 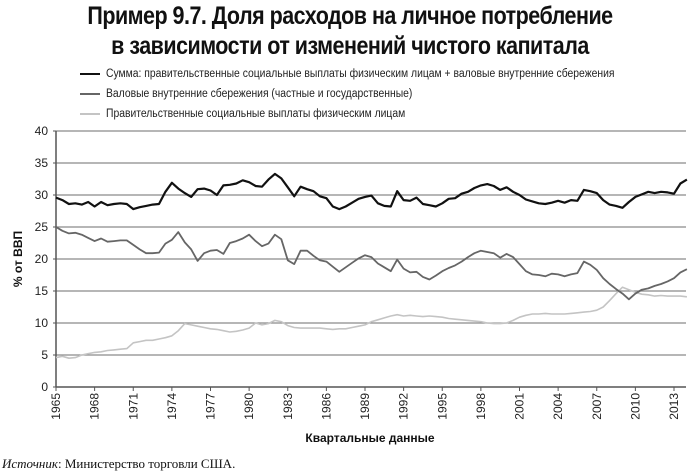 I want to click on x-tick-label: 1980, so click(x=249, y=406).